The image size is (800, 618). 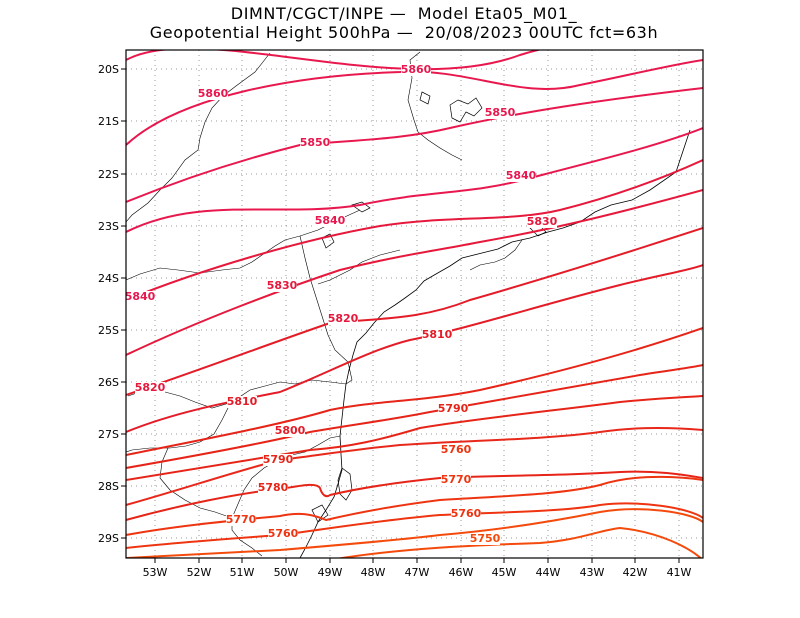 What do you see at coordinates (635, 572) in the screenshot?
I see `x-tick-label: 42W` at bounding box center [635, 572].